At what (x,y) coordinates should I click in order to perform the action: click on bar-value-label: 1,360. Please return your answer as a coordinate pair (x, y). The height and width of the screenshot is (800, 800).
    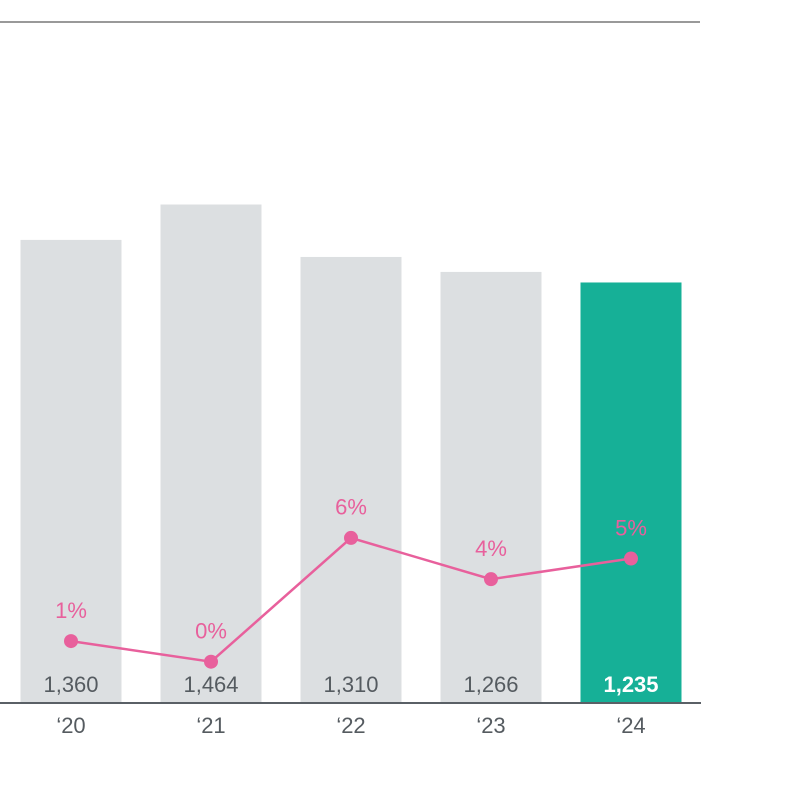
    Looking at the image, I should click on (70, 684).